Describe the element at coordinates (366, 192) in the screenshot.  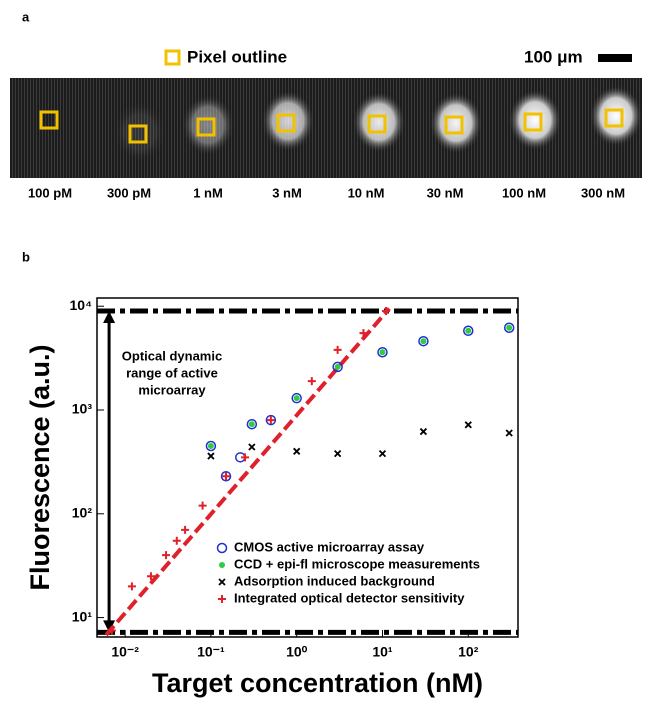
I see `concentration-label: 10 nM` at that location.